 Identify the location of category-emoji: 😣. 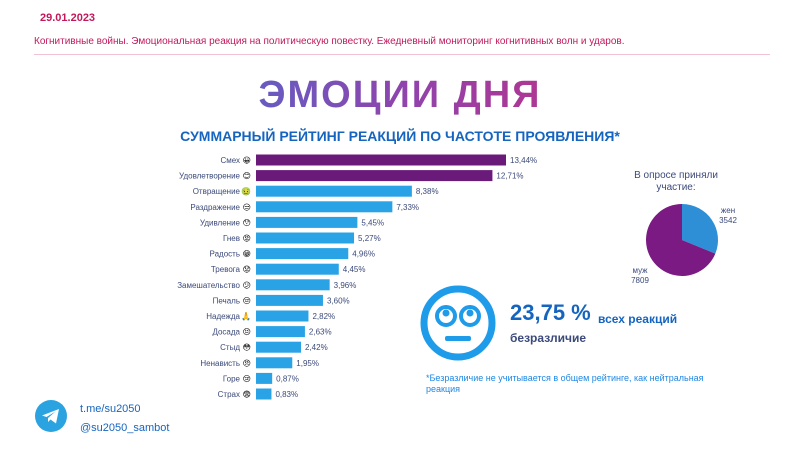
(247, 332).